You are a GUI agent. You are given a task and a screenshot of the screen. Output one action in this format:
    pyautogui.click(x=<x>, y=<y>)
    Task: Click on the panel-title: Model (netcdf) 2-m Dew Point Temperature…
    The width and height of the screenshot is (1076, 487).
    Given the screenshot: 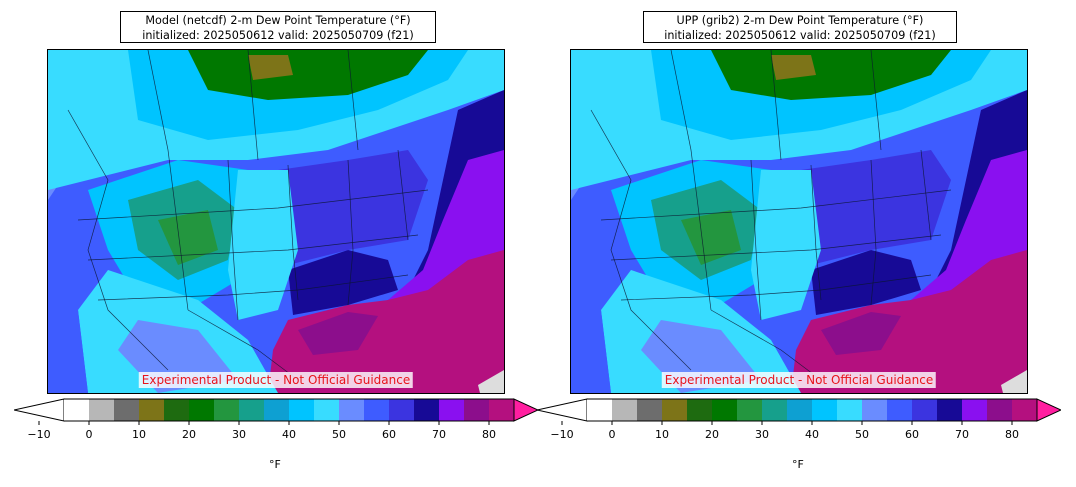 What is the action you would take?
    pyautogui.click(x=278, y=27)
    